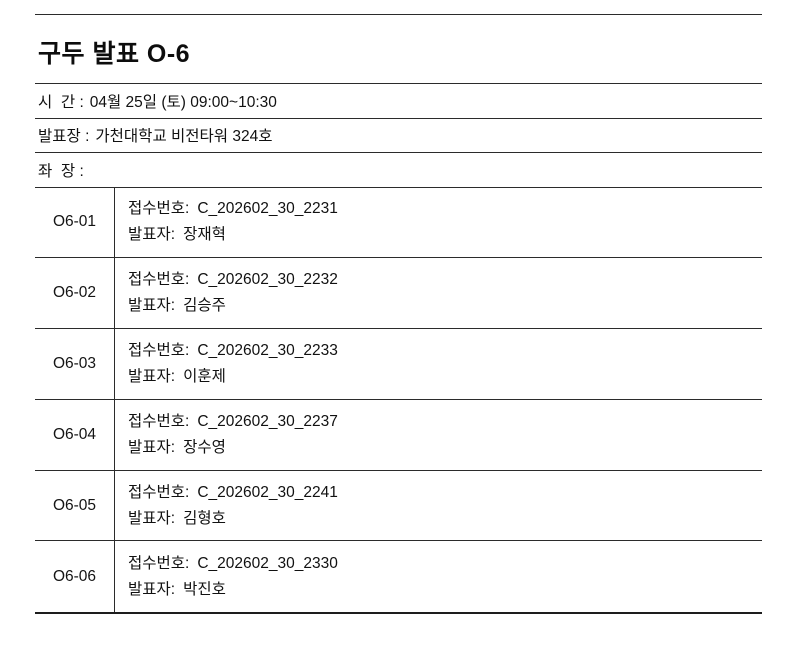 The width and height of the screenshot is (800, 645). Describe the element at coordinates (445, 280) in the screenshot. I see `registration-line: 접수번호: C_202602_30_2232` at that location.